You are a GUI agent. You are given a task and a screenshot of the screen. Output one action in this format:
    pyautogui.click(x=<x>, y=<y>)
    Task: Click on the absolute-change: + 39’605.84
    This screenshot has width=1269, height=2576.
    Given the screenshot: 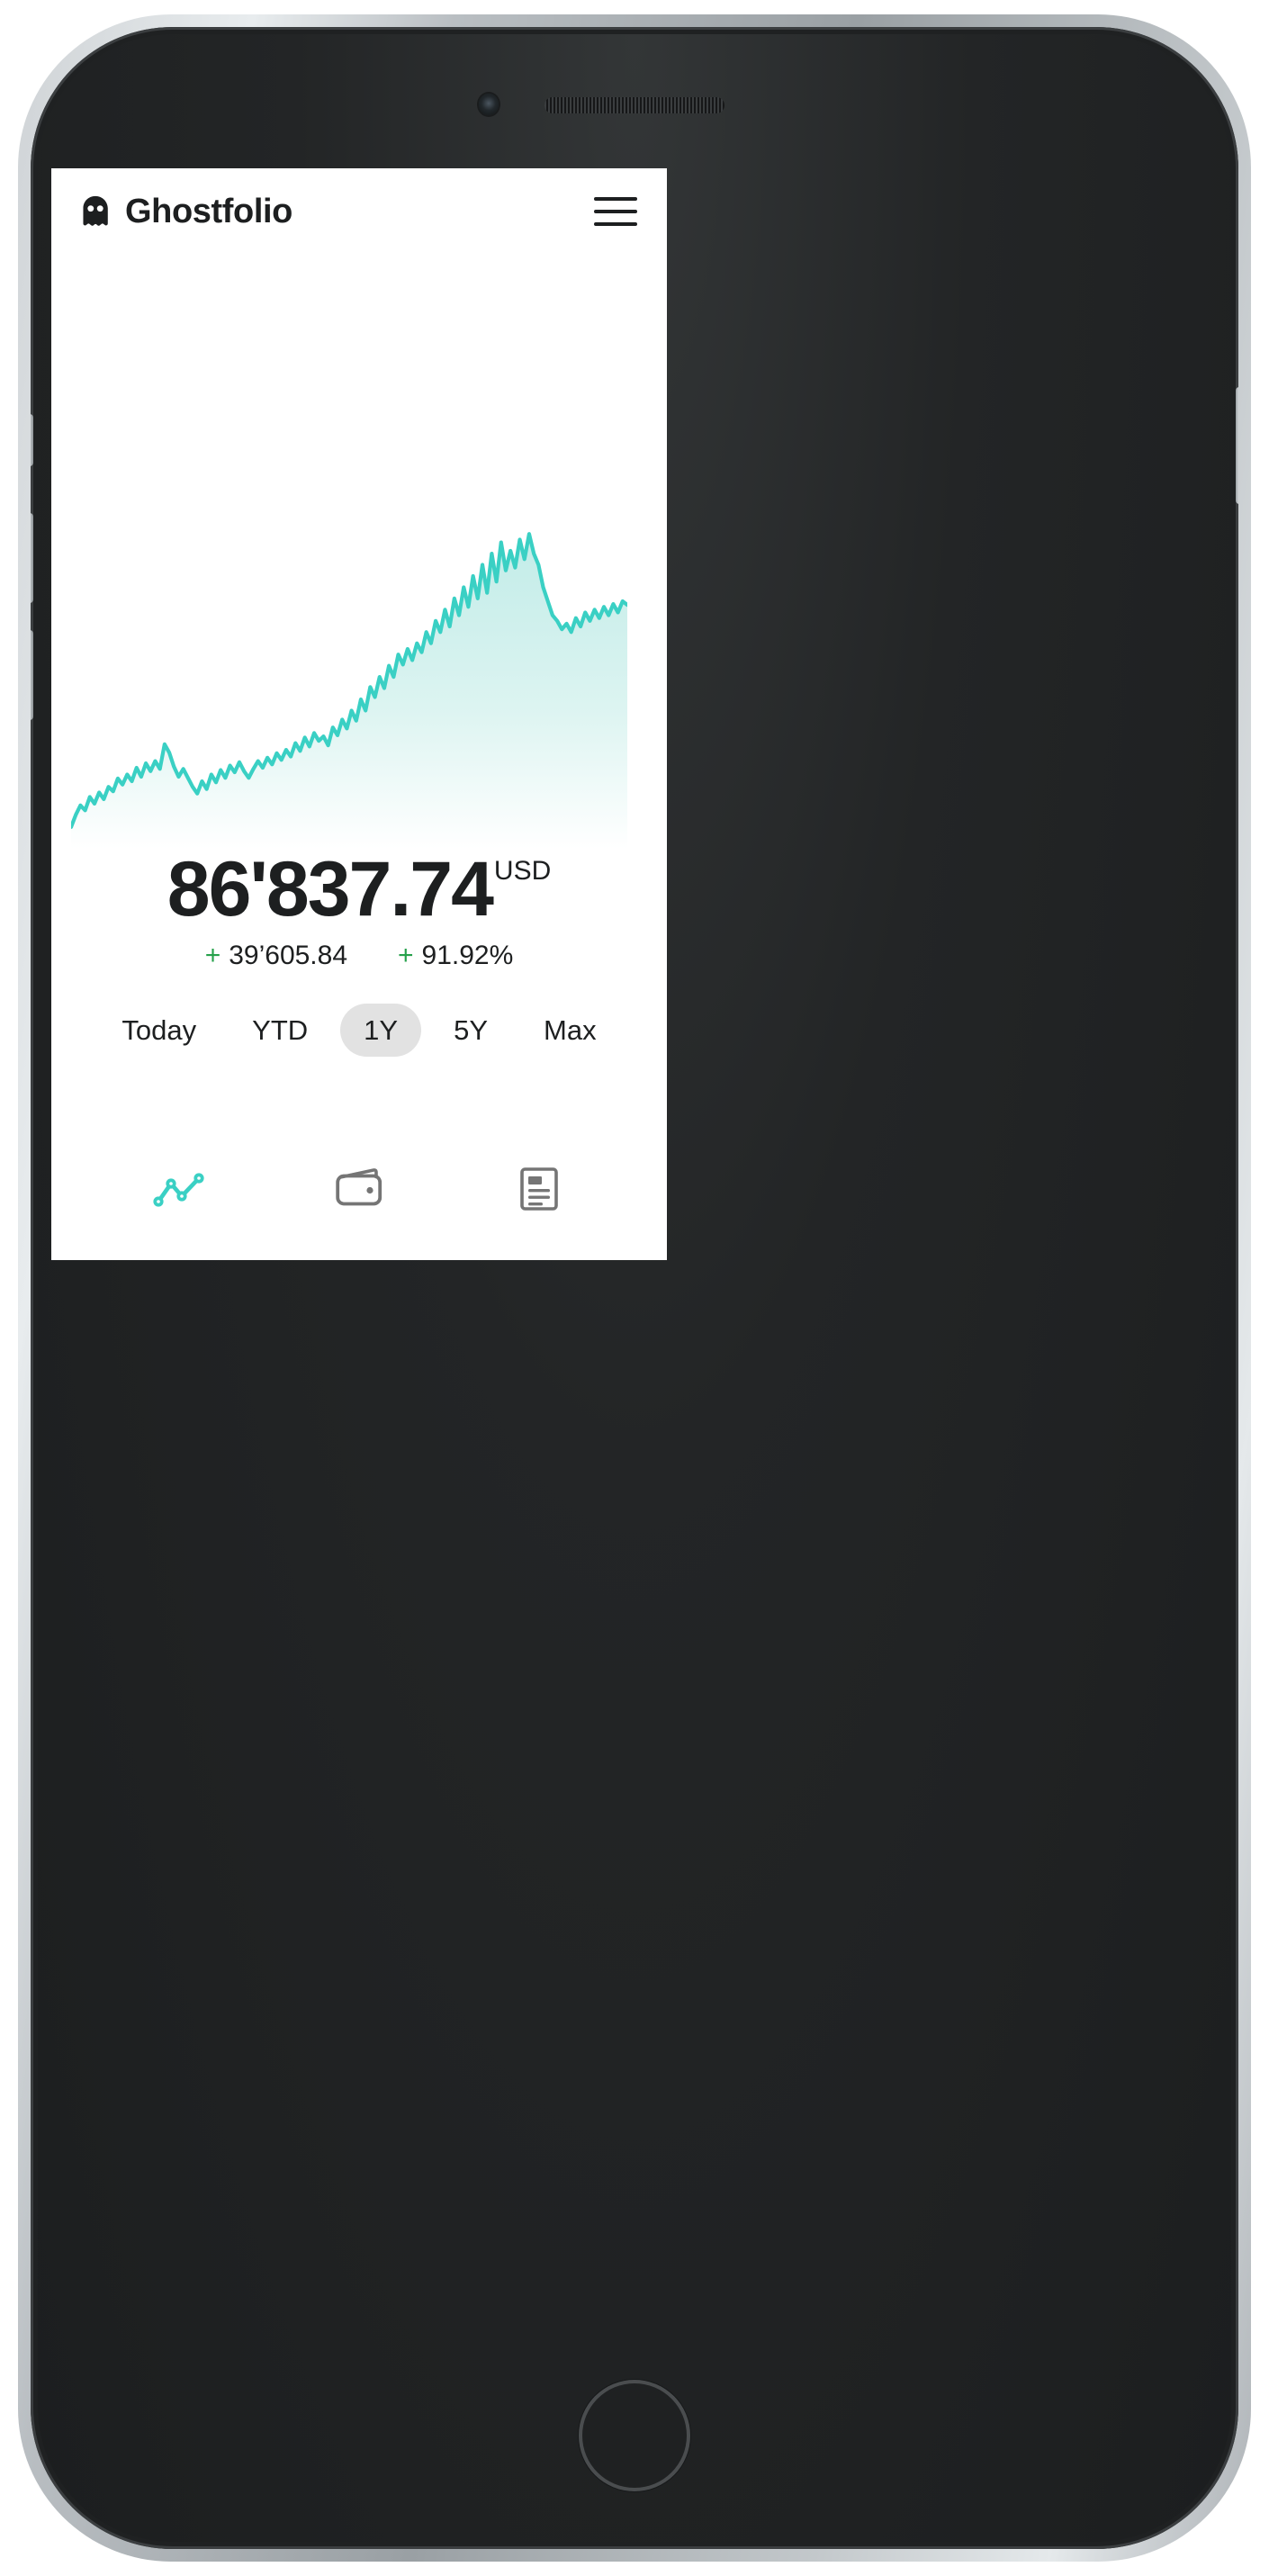 What is the action you would take?
    pyautogui.click(x=276, y=956)
    